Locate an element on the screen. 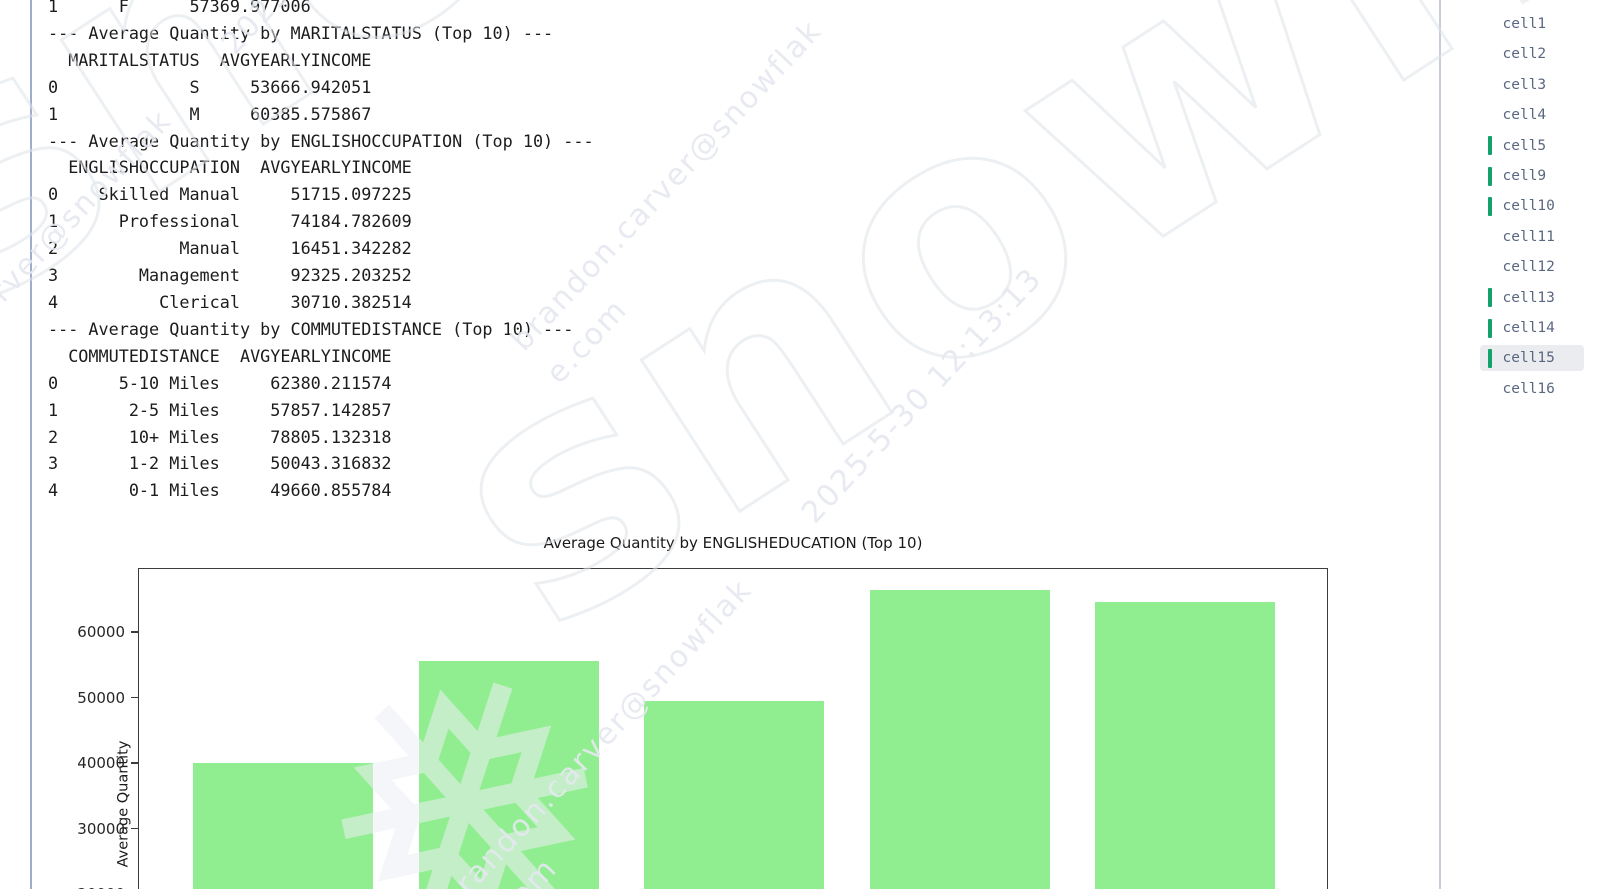 The width and height of the screenshot is (1600, 889). sidebar-item-cell3: cell3 is located at coordinates (1532, 85).